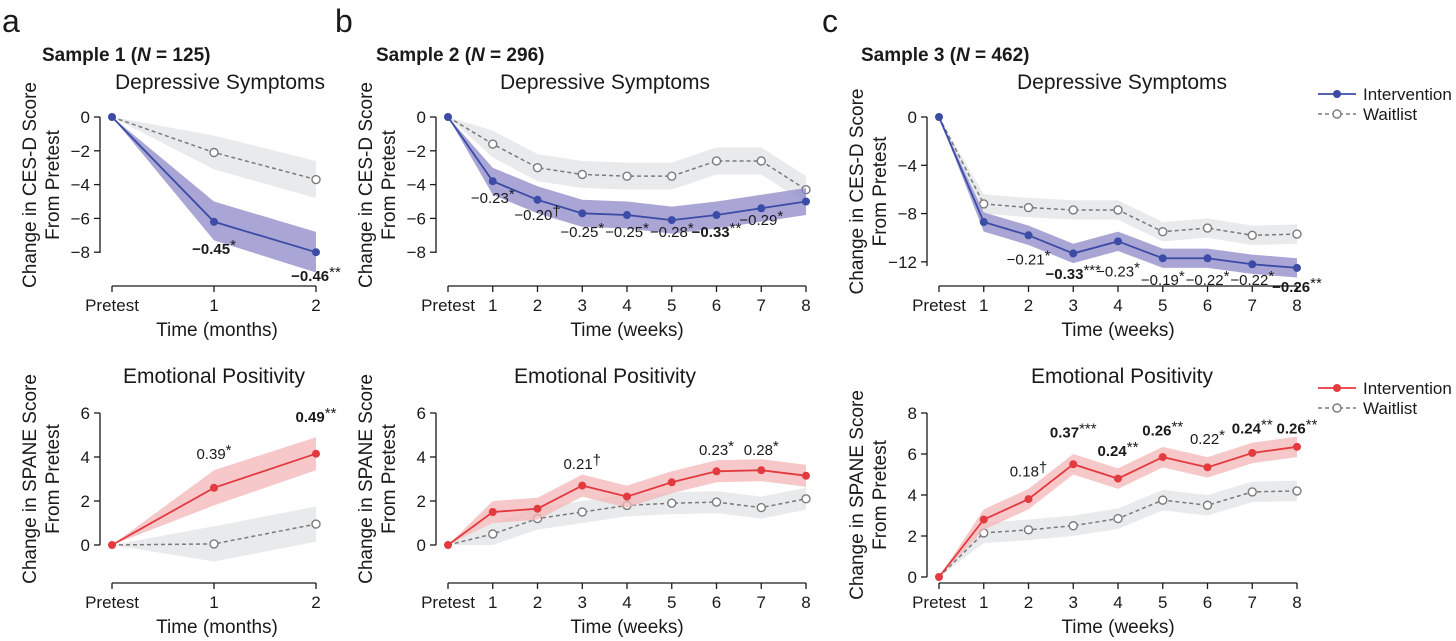 This screenshot has height=641, width=1456. I want to click on sample-n: N, so click(144, 55).